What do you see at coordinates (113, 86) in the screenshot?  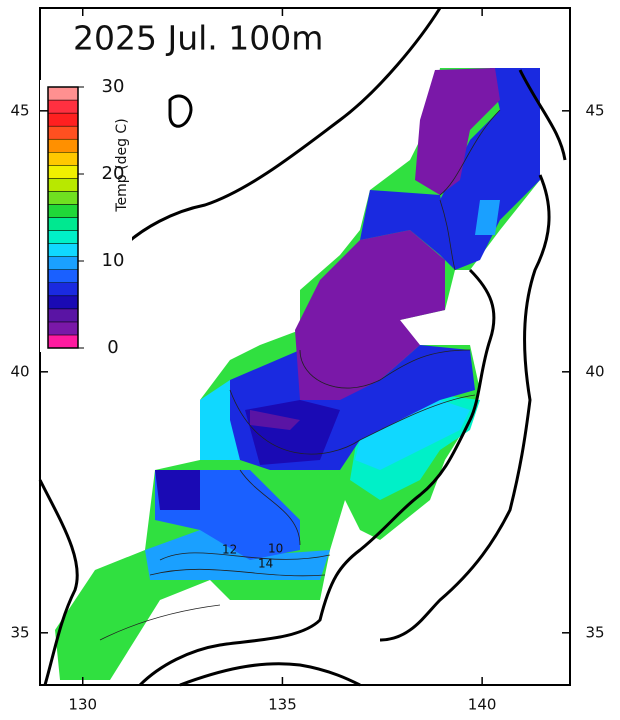 I see `colorbar-tick-label: 30` at bounding box center [113, 86].